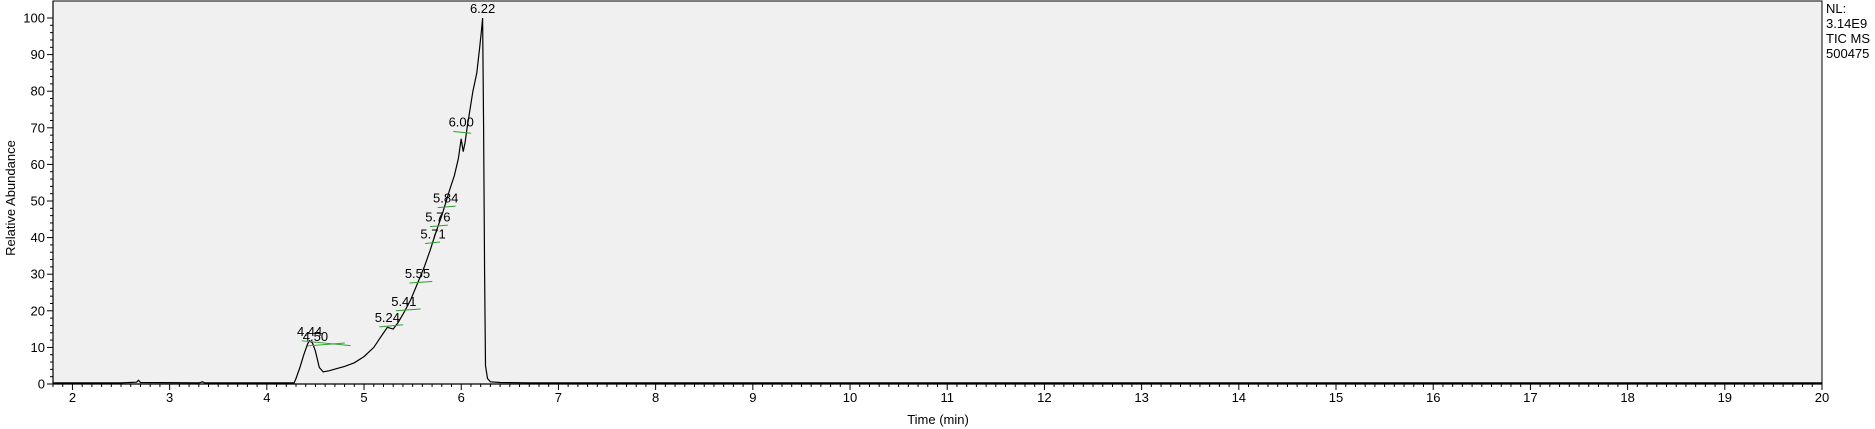 Image resolution: width=1875 pixels, height=429 pixels. I want to click on x-tick-label: 5, so click(363, 397).